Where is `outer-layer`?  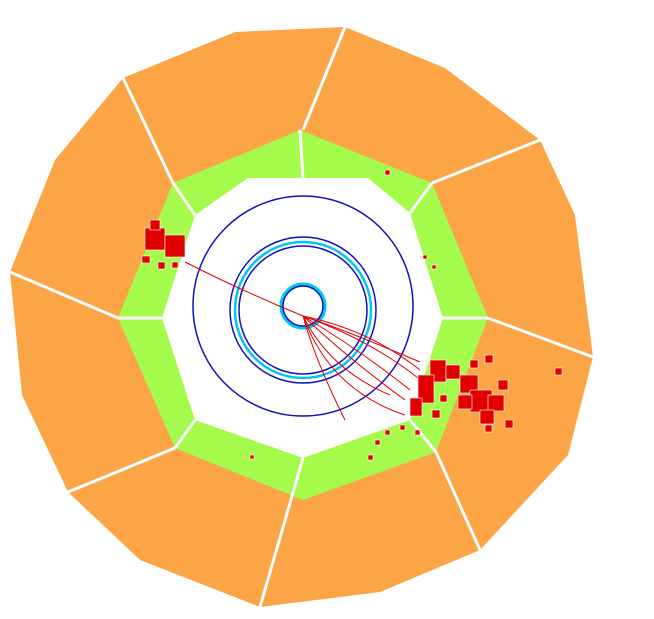
outer-layer is located at coordinates (303, 306).